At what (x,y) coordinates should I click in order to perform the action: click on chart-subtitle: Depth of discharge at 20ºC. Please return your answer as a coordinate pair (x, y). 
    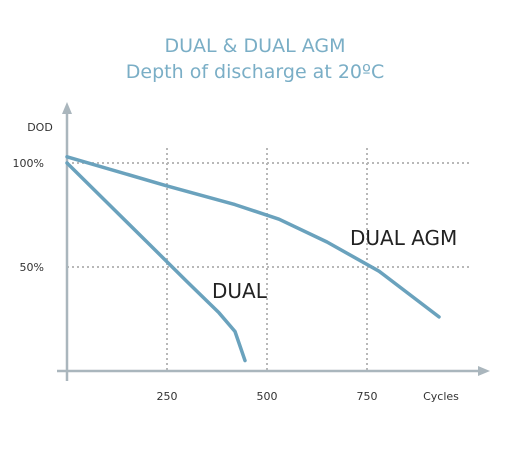
    Looking at the image, I should click on (255, 72).